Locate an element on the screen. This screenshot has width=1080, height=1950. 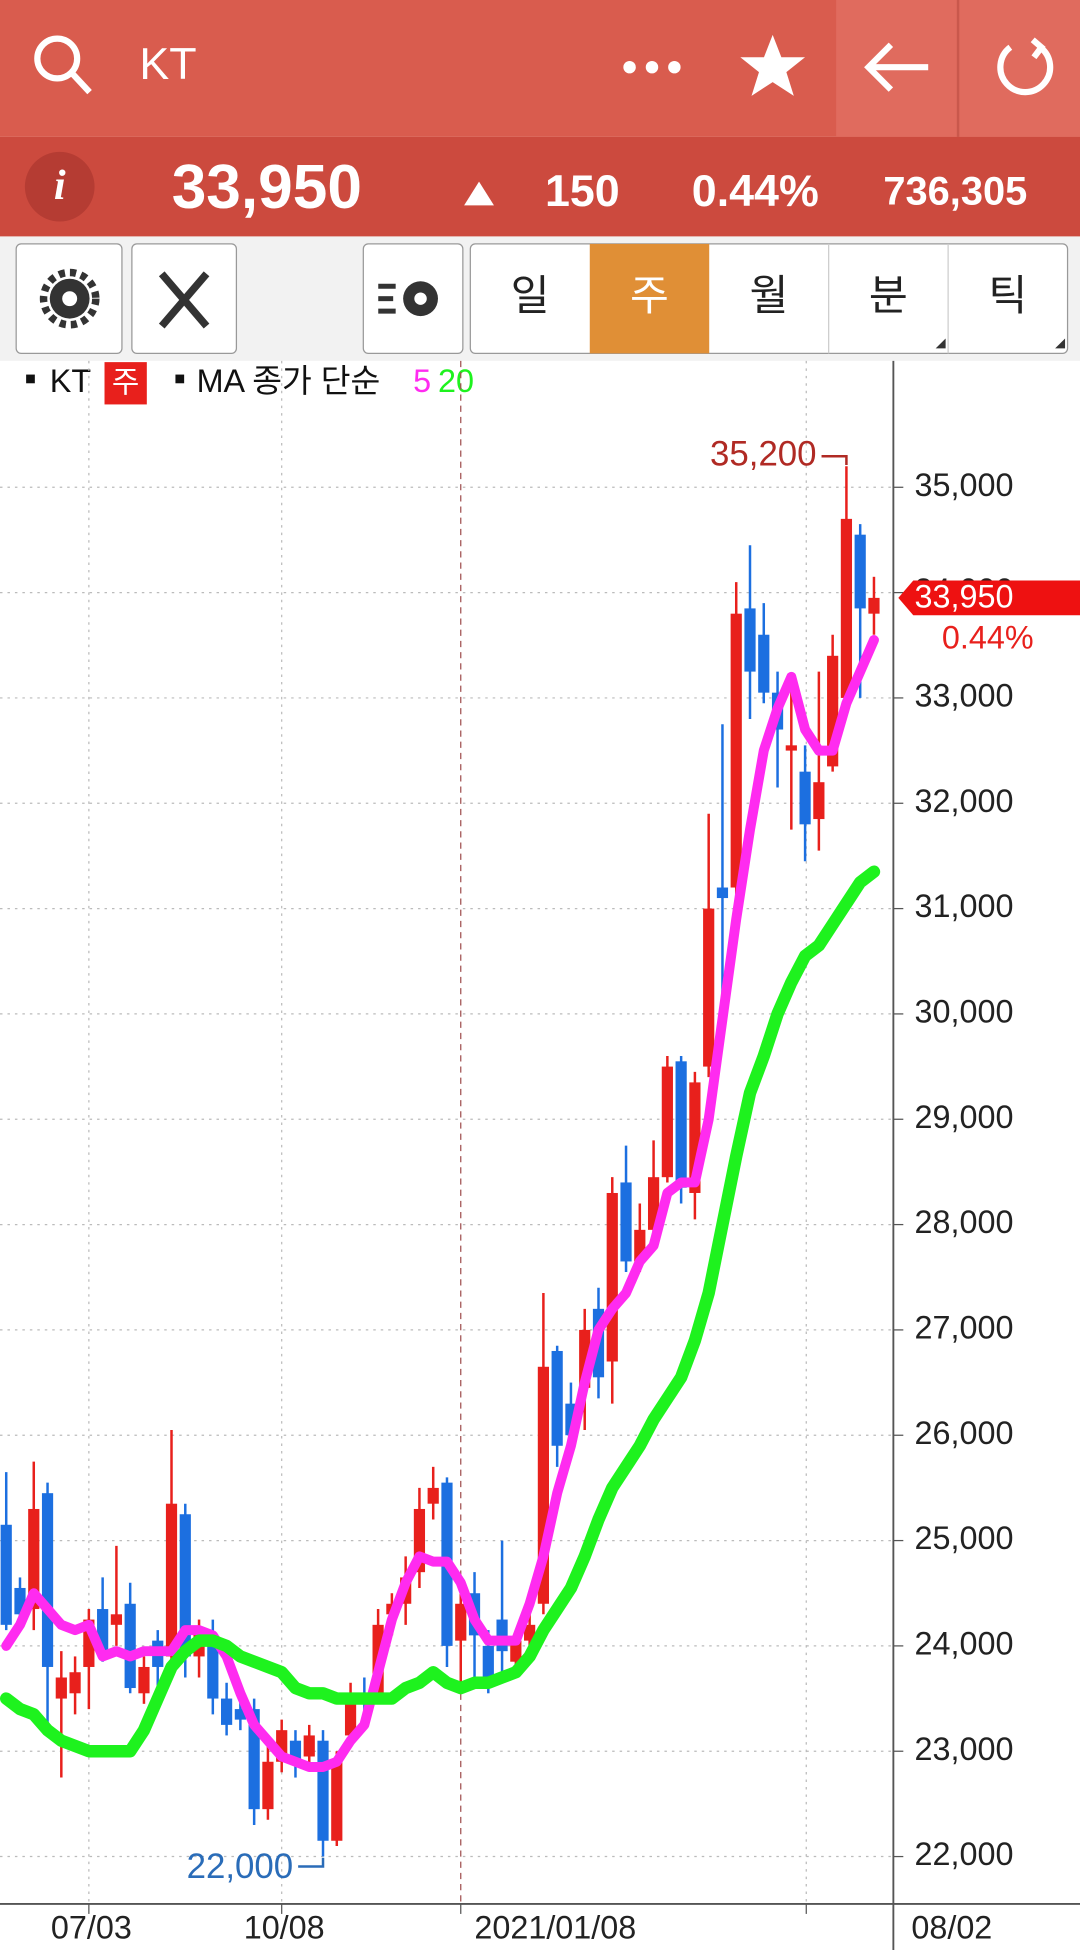
volume: 736,305 is located at coordinates (955, 192).